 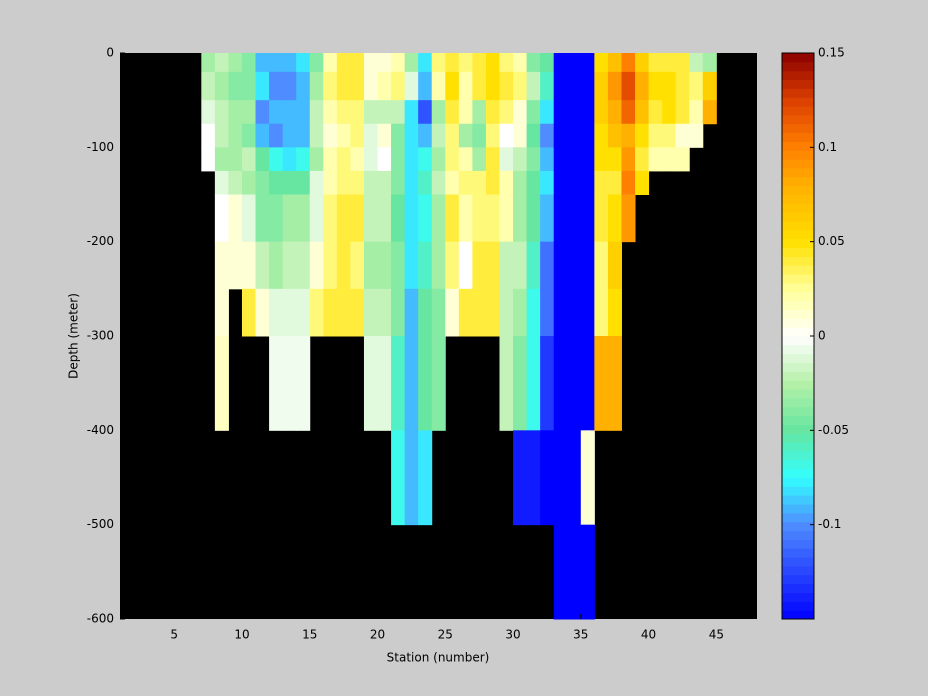 I want to click on x-tick-label: 25, so click(x=445, y=635).